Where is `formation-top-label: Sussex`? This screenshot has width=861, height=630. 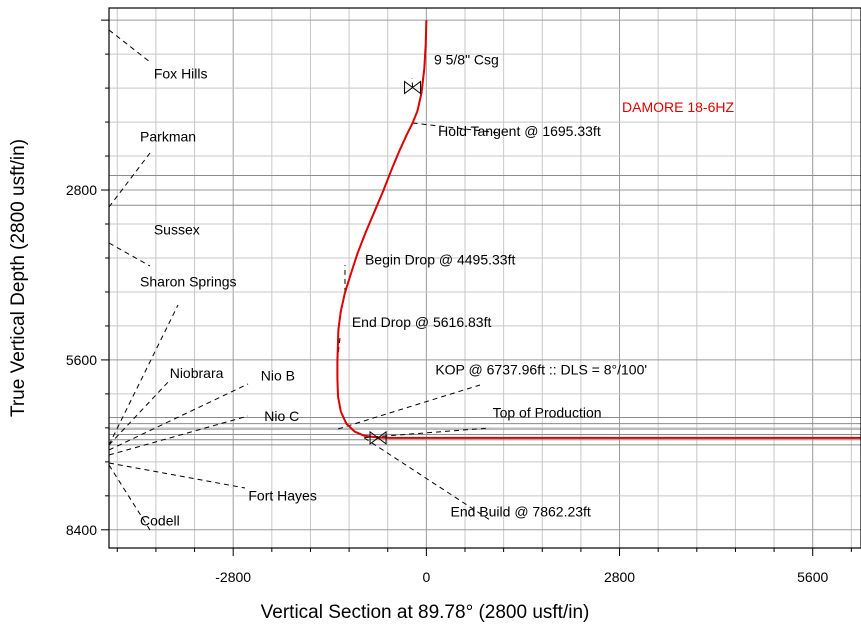
formation-top-label: Sussex is located at coordinates (177, 229).